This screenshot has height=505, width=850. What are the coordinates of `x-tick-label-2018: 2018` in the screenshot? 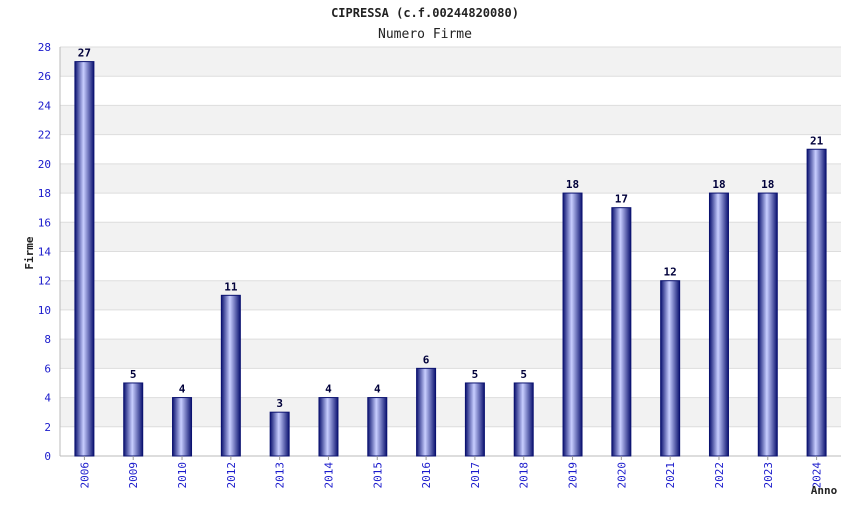 It's located at (524, 475).